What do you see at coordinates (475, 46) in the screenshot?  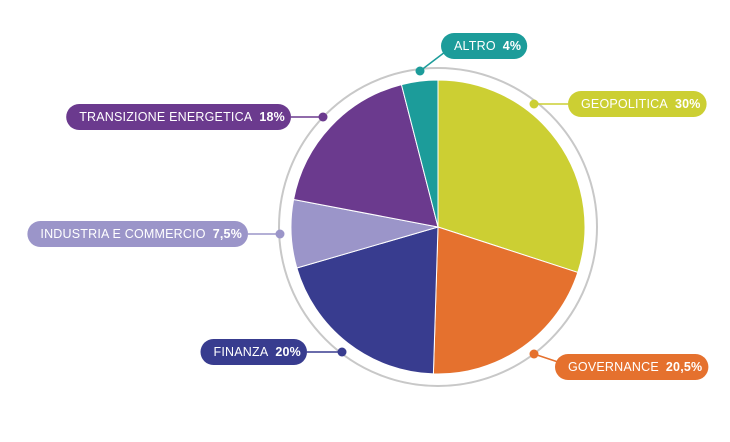 I see `slice-label: ALTRO` at bounding box center [475, 46].